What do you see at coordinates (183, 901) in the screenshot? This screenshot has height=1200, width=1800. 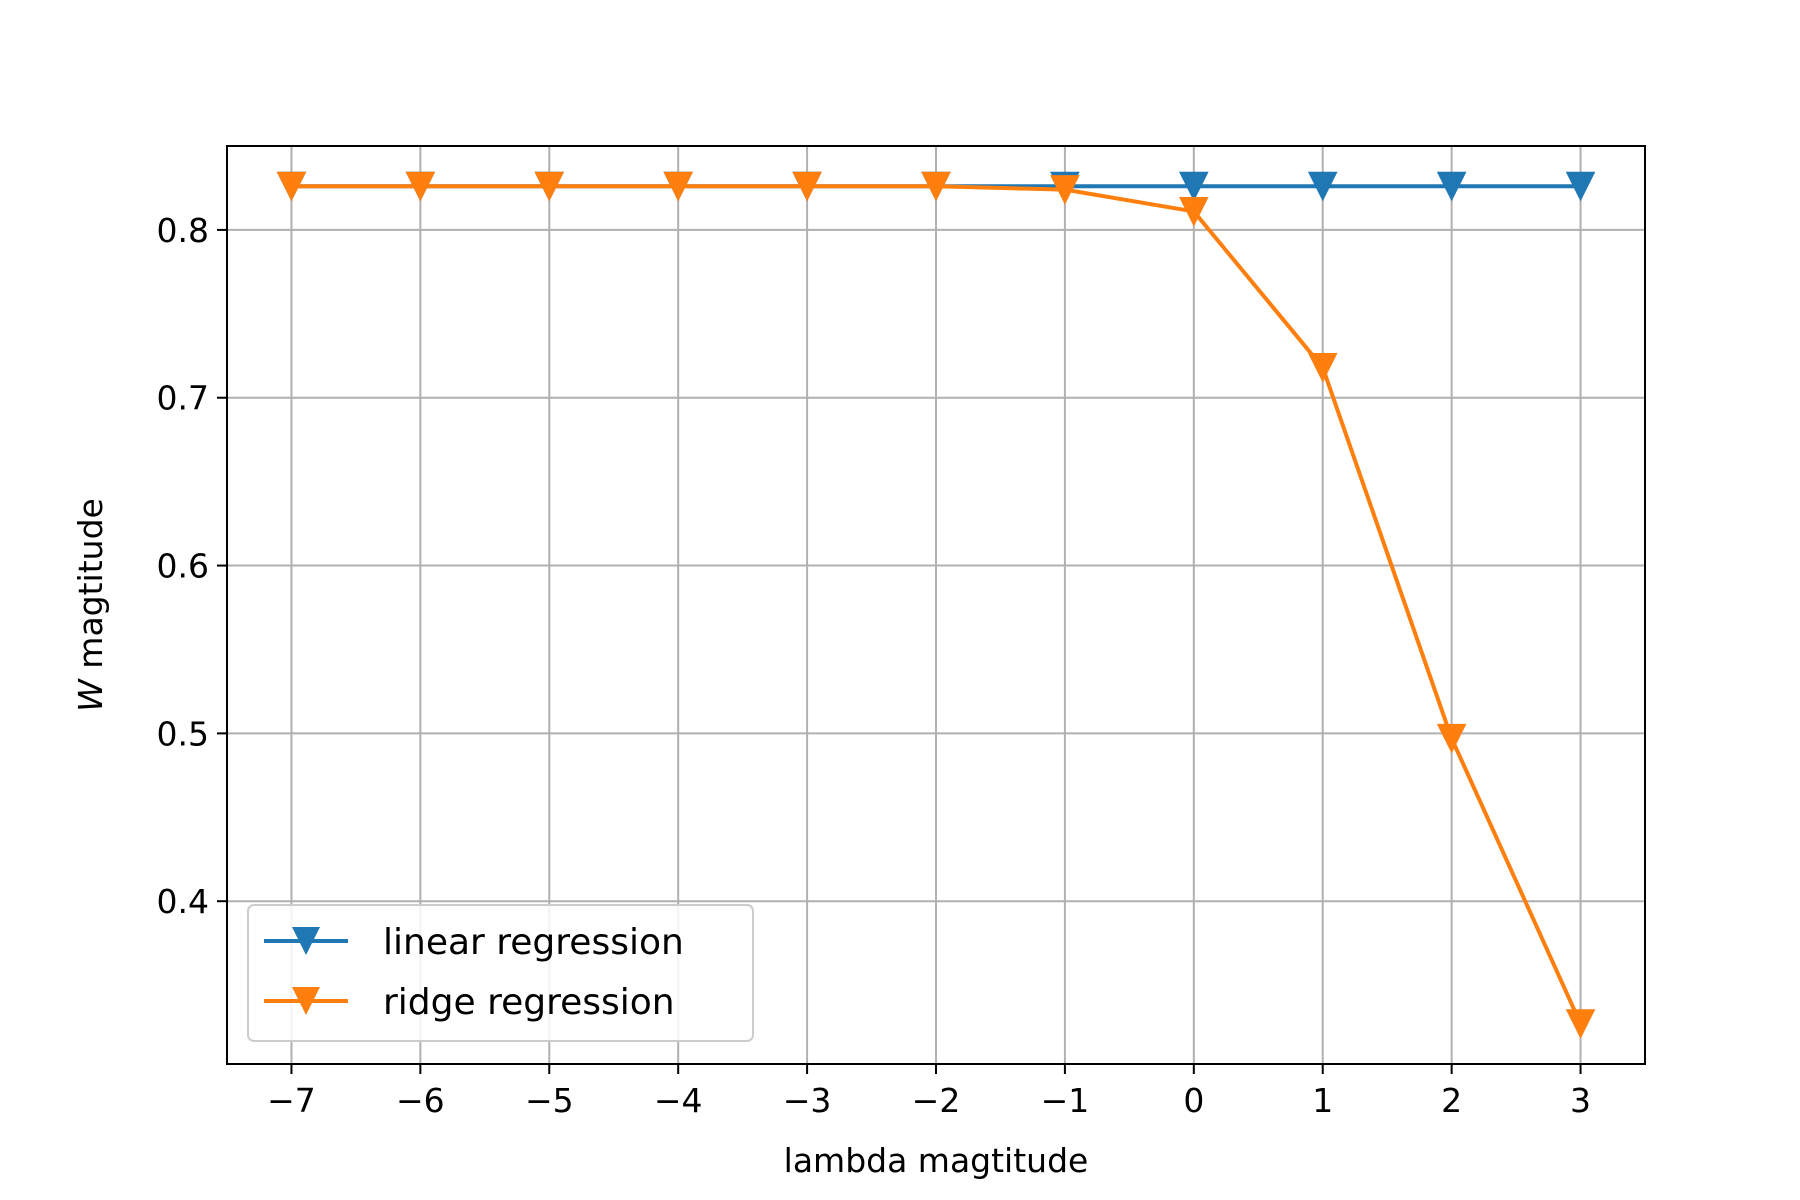 I see `y-tick-label: 0.4` at bounding box center [183, 901].